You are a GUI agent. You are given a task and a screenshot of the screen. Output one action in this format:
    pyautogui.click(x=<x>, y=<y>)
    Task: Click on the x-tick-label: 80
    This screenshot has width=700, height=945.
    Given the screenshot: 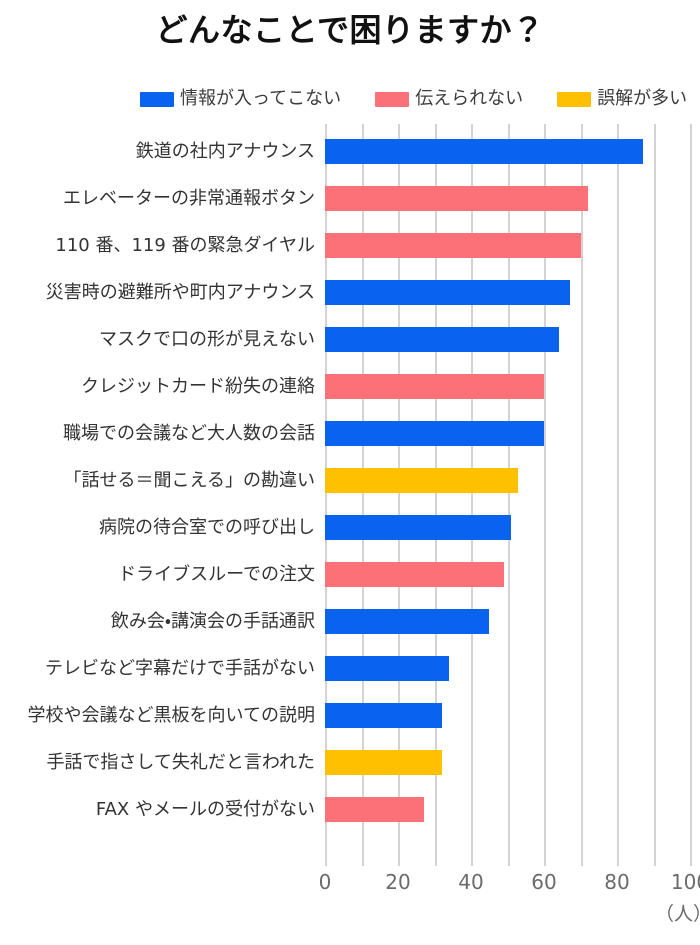 What is the action you would take?
    pyautogui.click(x=617, y=882)
    